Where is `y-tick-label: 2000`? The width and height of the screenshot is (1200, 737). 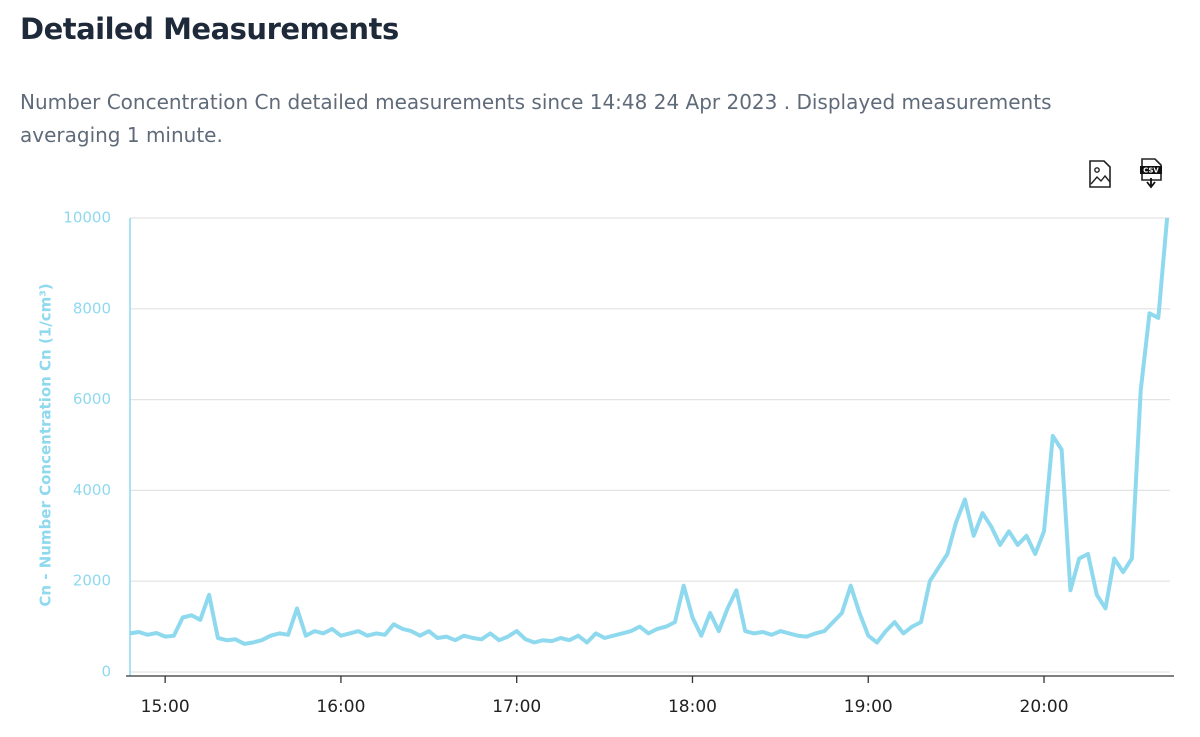 y-tick-label: 2000 is located at coordinates (92, 581).